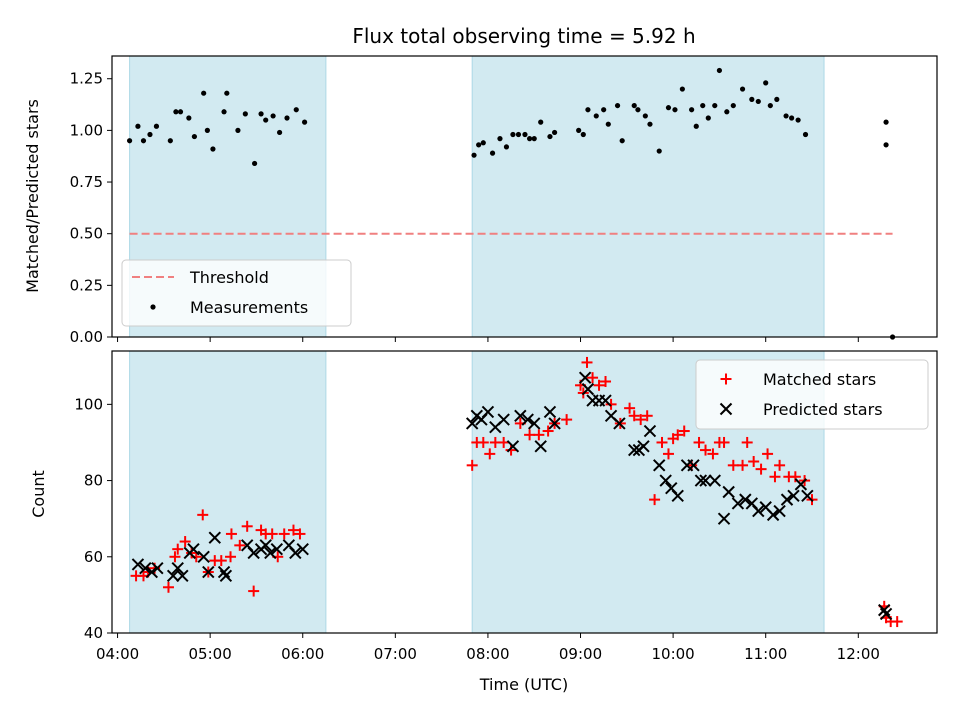 This screenshot has width=960, height=724. Describe the element at coordinates (726, 379) in the screenshot. I see `legend-matched-swatch` at that location.